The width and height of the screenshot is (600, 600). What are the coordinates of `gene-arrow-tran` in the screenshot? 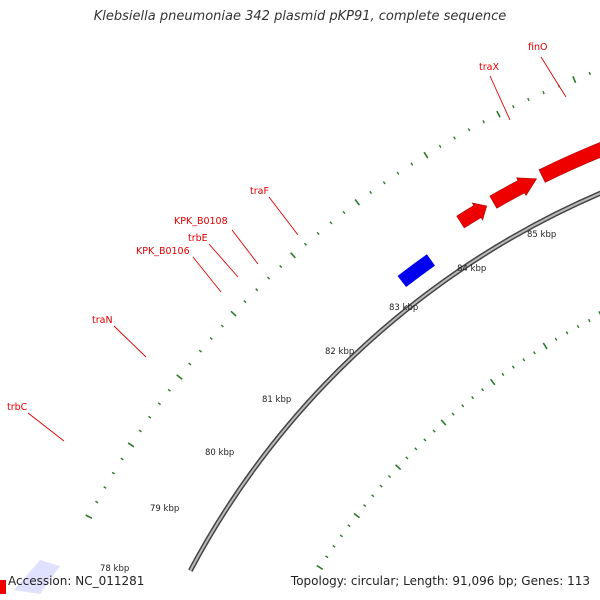 It's located at (569, 162).